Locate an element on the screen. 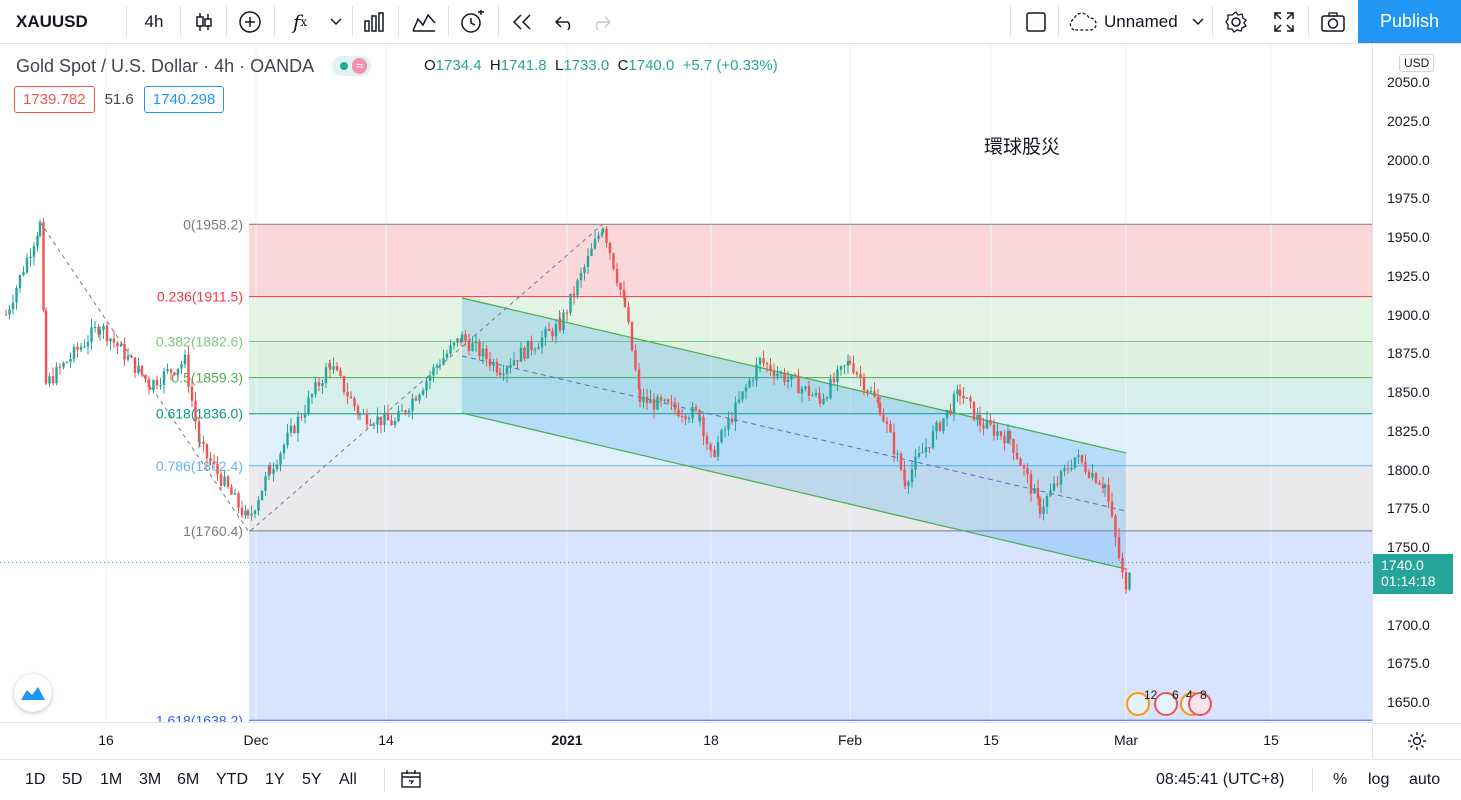 This screenshot has height=800, width=1461. chart-legend: Gold Spot / U.S. Dollar · 4h · OANDA ≈ is located at coordinates (194, 66).